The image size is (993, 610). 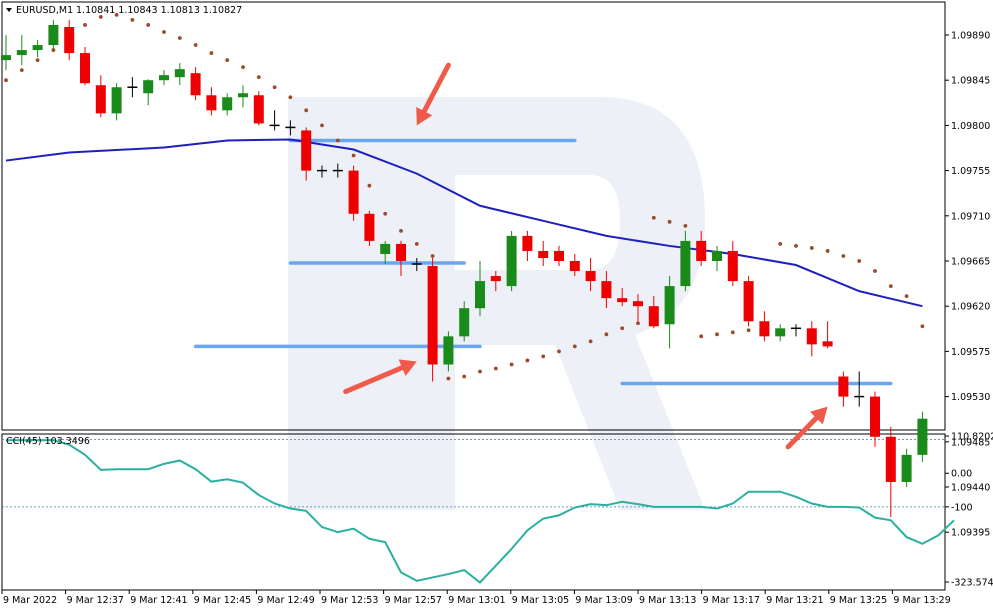 I want to click on time-tick-label: 9 Mar 13:09, so click(x=603, y=600).